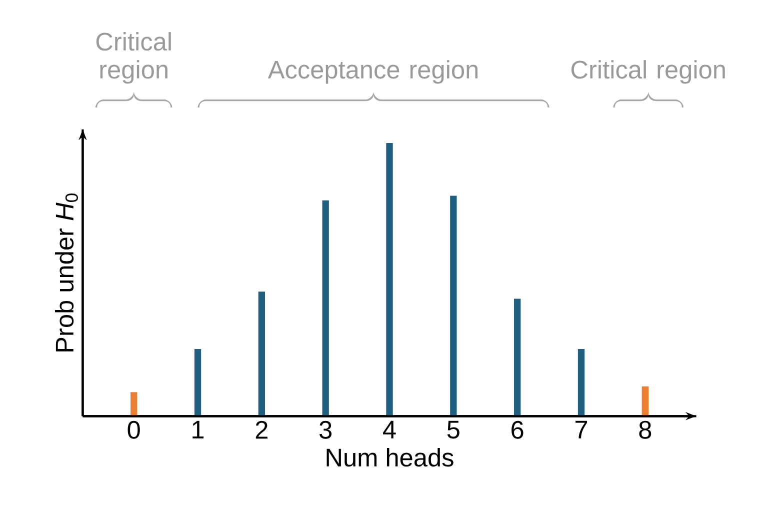 The height and width of the screenshot is (520, 763). What do you see at coordinates (134, 429) in the screenshot?
I see `x-tick-label: 0` at bounding box center [134, 429].